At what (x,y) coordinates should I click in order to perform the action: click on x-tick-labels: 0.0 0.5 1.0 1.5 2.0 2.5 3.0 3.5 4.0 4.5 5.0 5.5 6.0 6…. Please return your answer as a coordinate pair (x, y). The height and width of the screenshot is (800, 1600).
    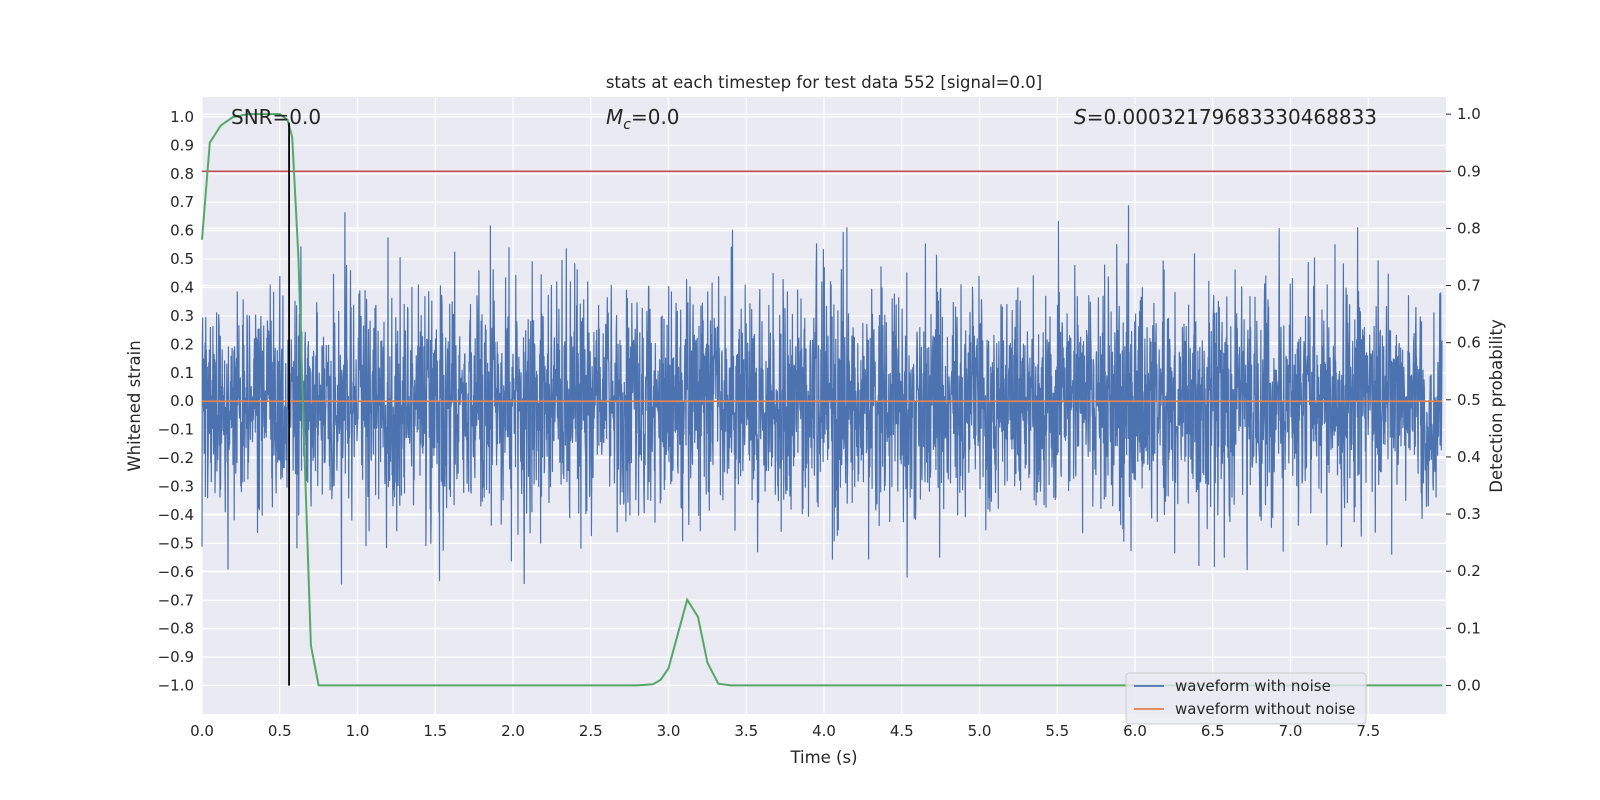
    Looking at the image, I should click on (785, 731).